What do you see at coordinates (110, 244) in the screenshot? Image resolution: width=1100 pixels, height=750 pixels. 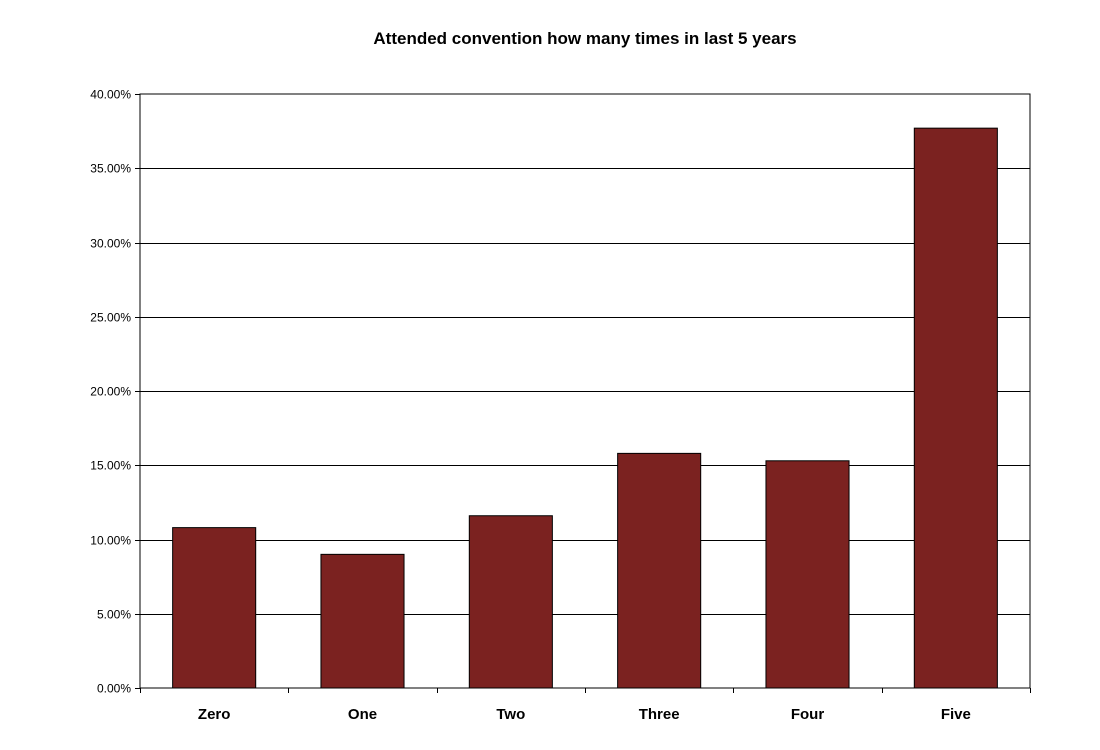 I see `y-tick-label: 30.00%` at bounding box center [110, 244].